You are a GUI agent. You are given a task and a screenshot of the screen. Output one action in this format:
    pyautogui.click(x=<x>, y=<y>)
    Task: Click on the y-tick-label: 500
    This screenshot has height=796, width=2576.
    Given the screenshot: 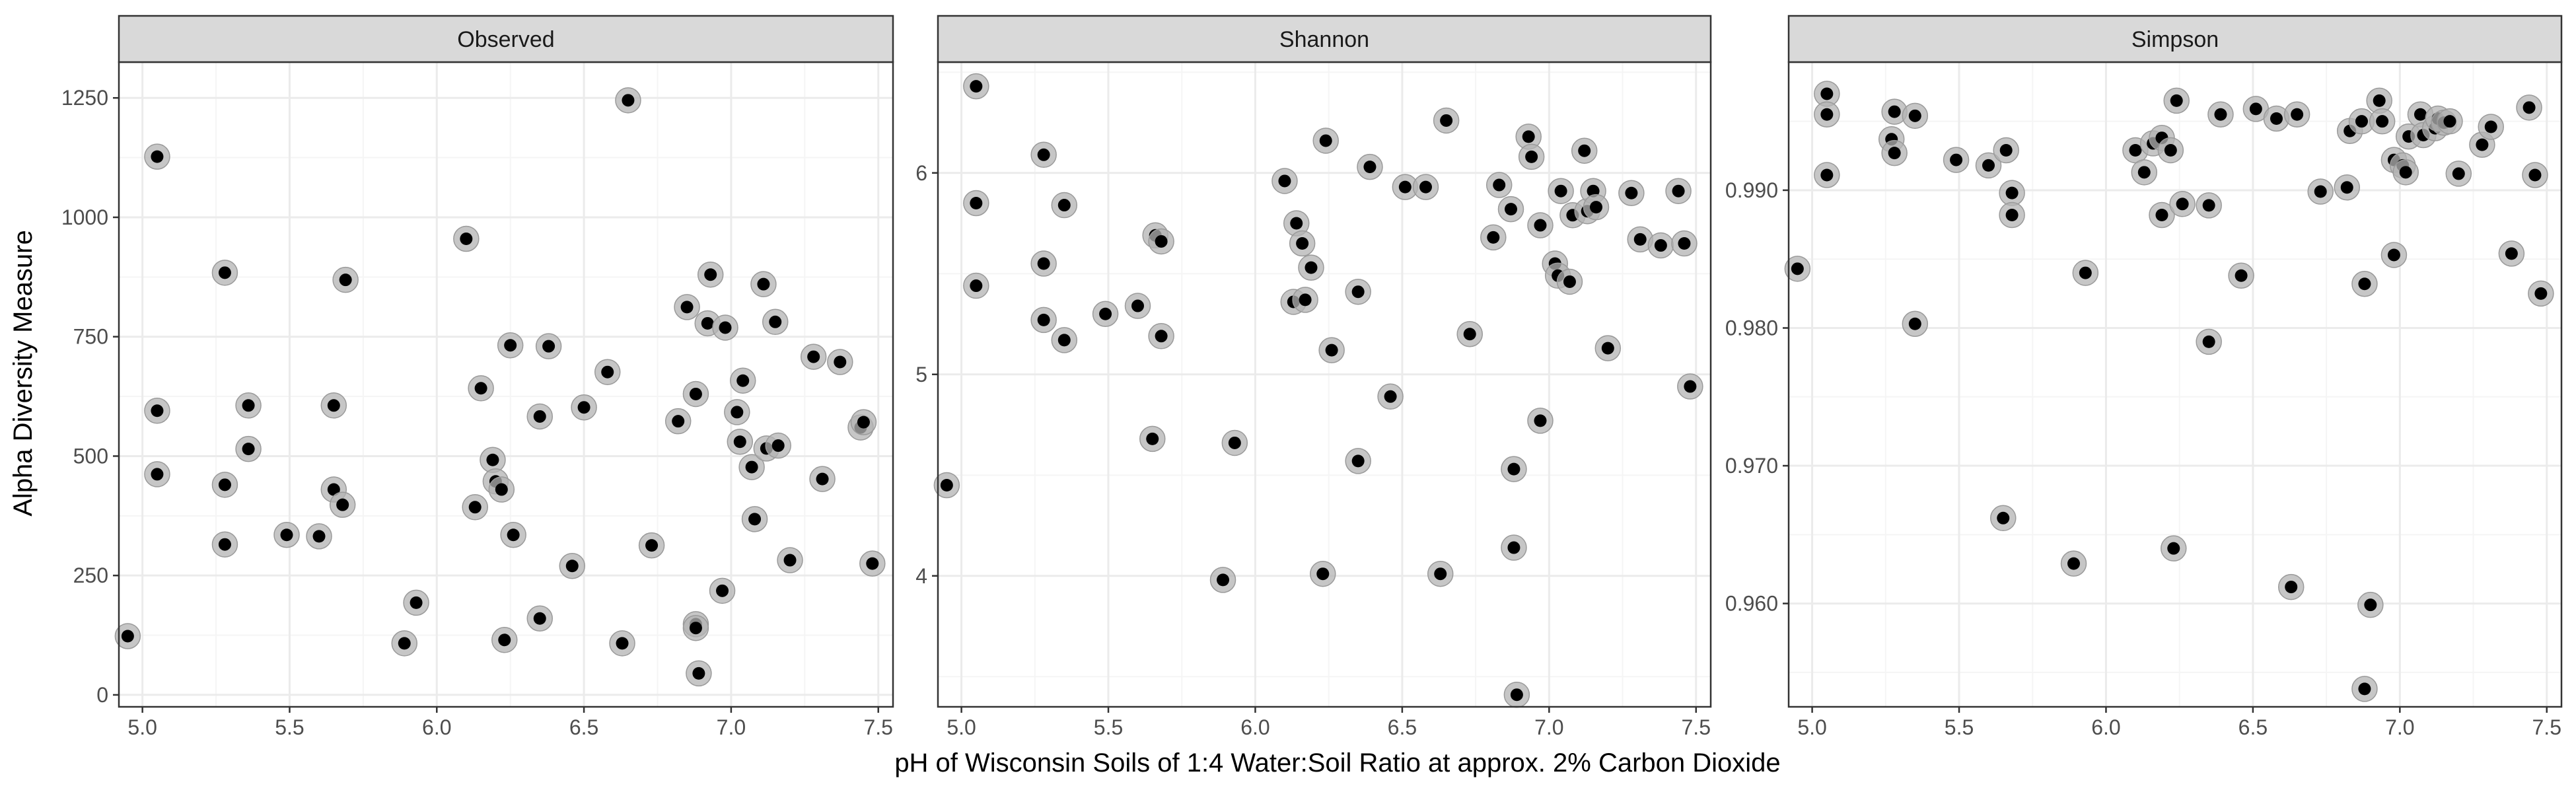 What is the action you would take?
    pyautogui.click(x=90, y=456)
    